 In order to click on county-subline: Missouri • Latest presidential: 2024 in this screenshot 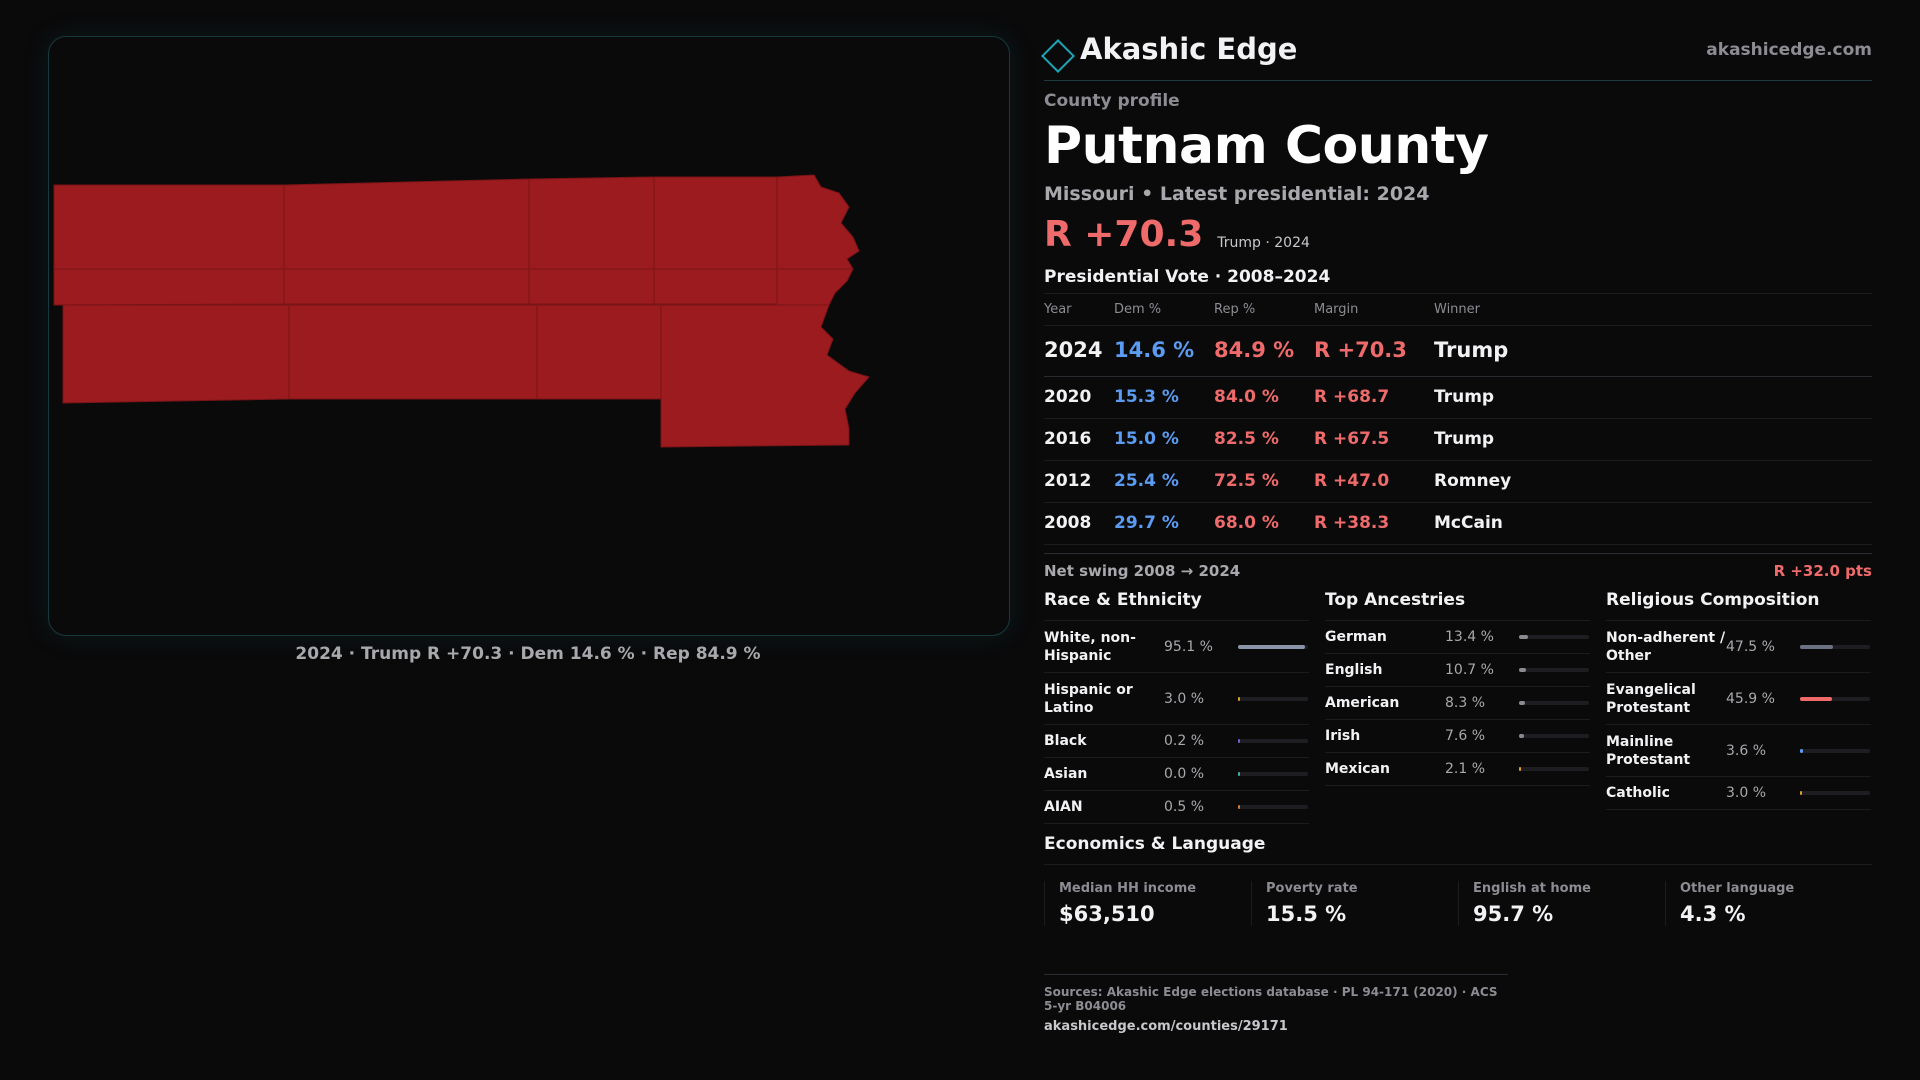, I will do `click(1237, 194)`.